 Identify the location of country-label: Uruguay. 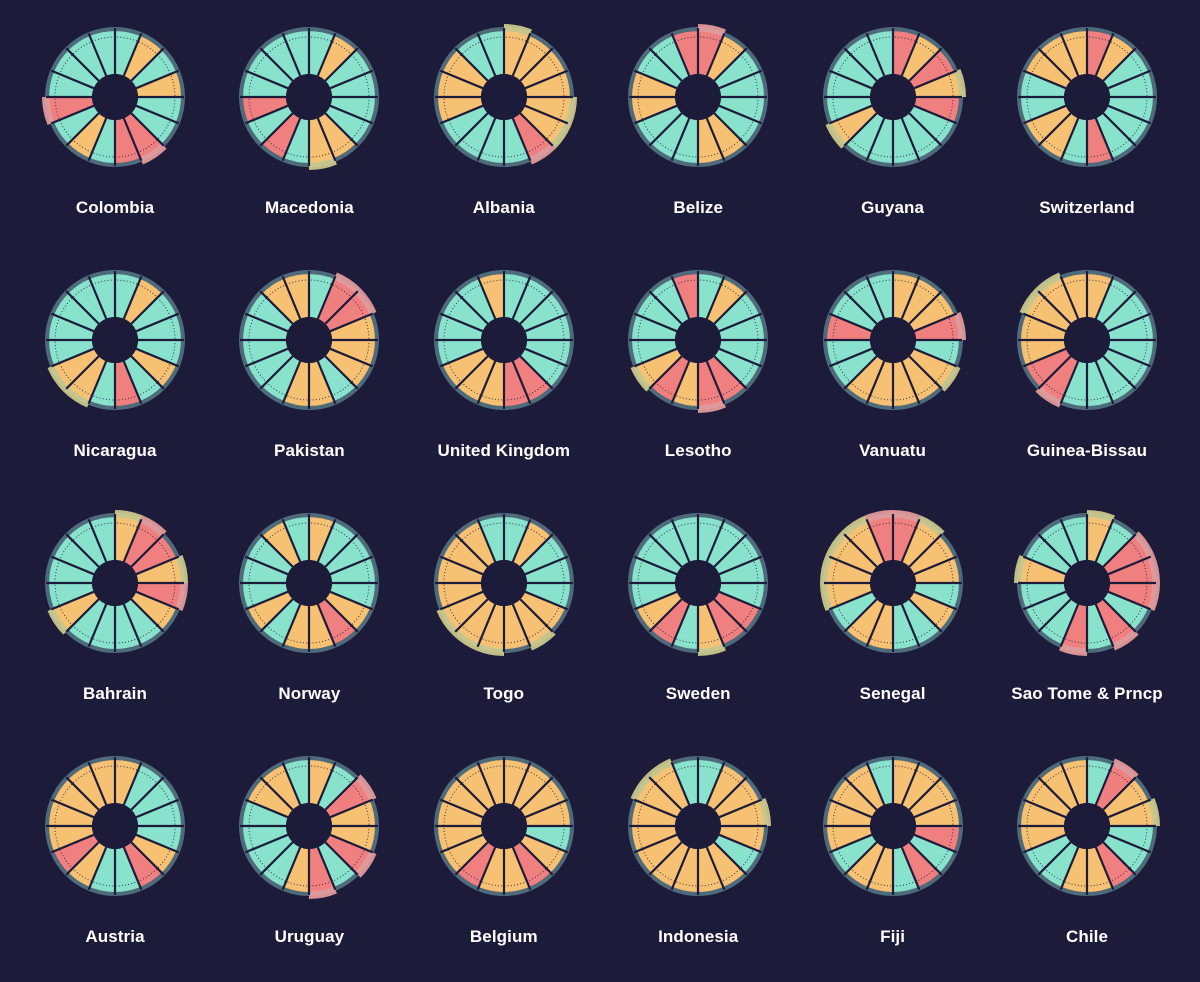
(309, 936).